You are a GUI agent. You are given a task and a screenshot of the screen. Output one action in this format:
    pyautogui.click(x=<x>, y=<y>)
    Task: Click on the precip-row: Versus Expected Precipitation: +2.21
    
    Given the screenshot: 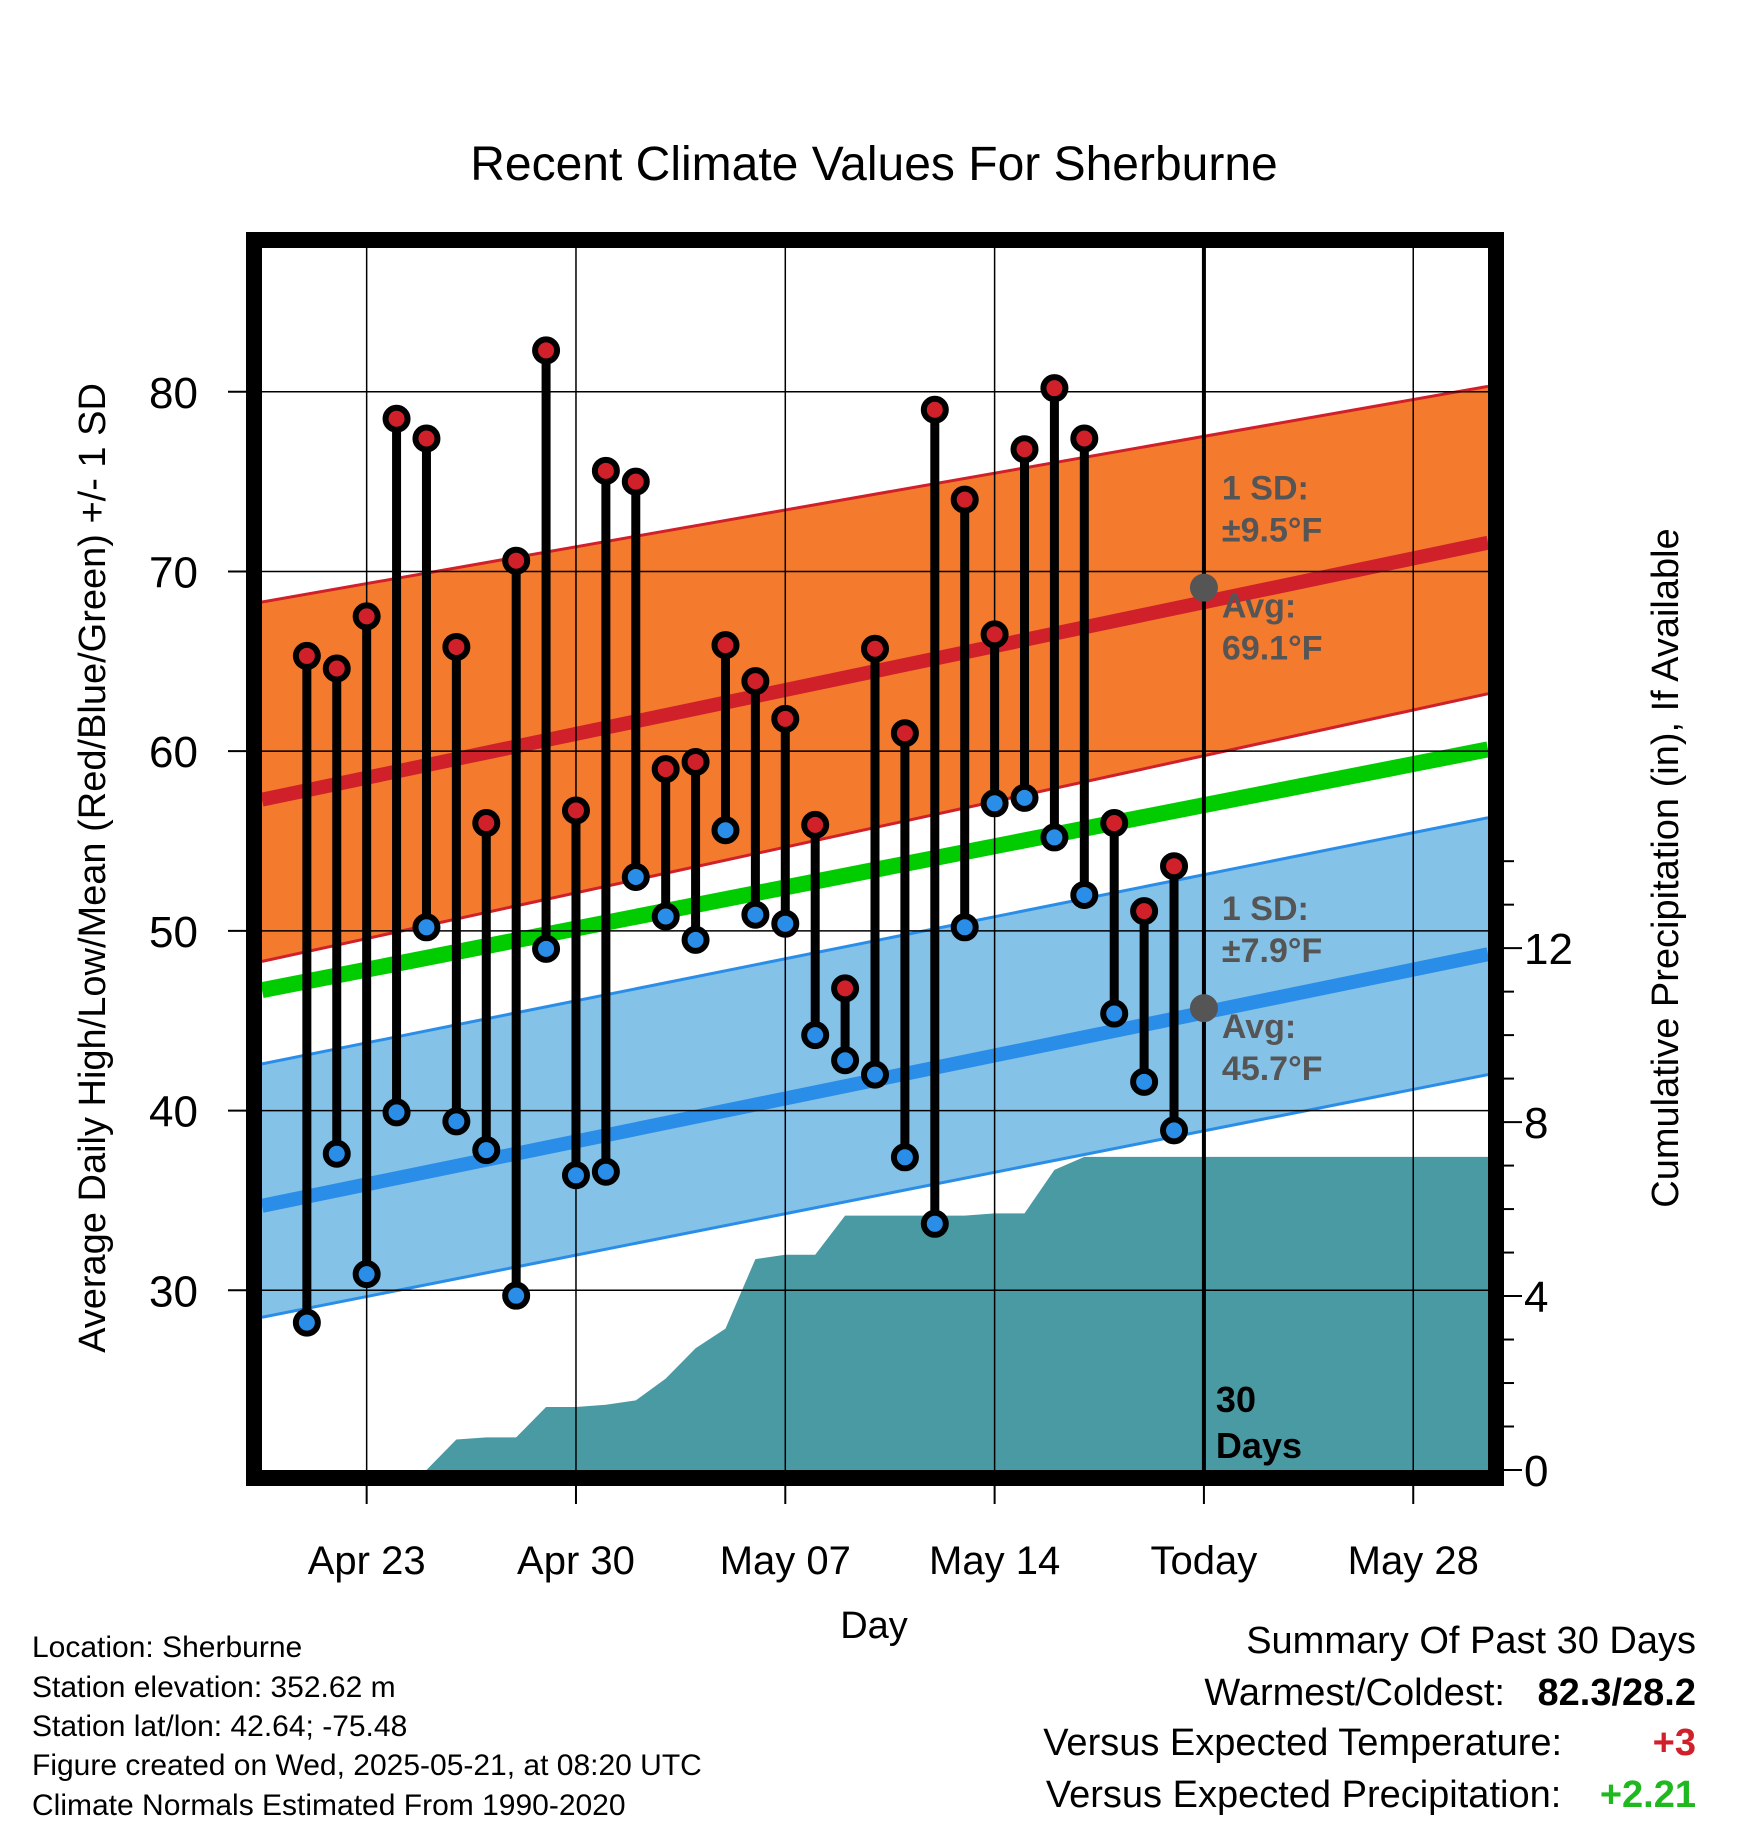 What is the action you would take?
    pyautogui.click(x=1371, y=1795)
    